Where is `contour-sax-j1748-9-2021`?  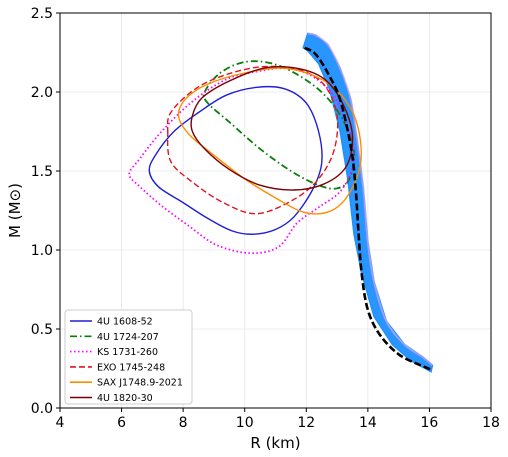
contour-sax-j1748-9-2021 is located at coordinates (269, 141).